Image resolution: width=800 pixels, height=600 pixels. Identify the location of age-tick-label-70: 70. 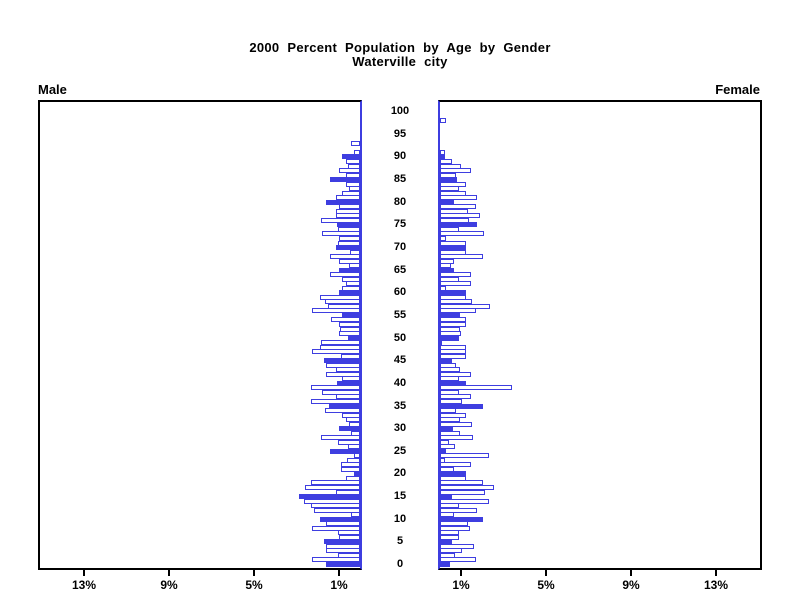
(400, 247).